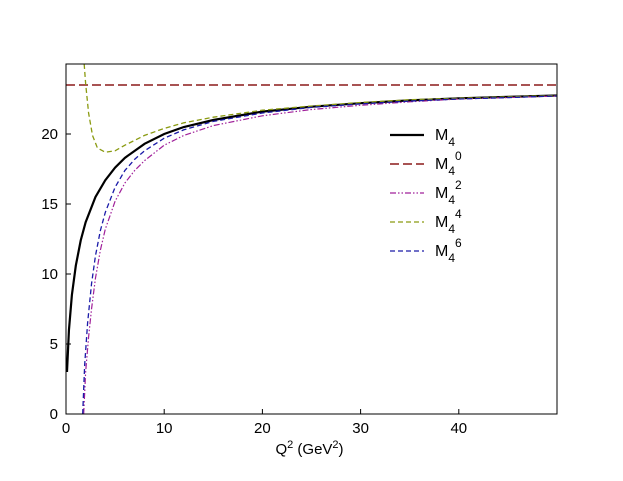 The height and width of the screenshot is (481, 623). What do you see at coordinates (54, 414) in the screenshot?
I see `y-tick-label: 0` at bounding box center [54, 414].